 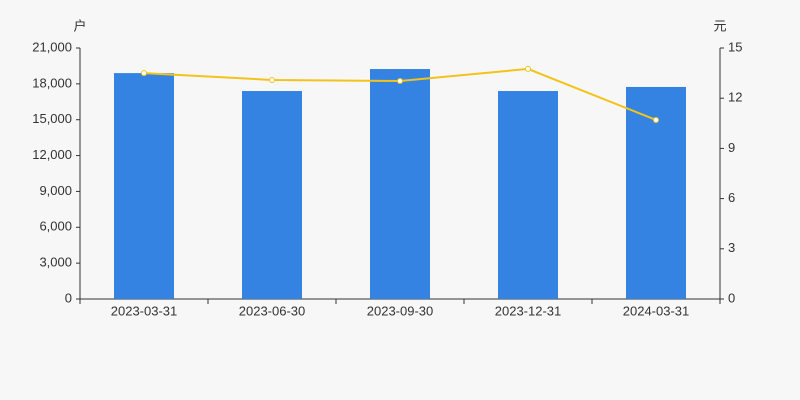 What do you see at coordinates (400, 310) in the screenshot?
I see `x-tick-label: 2023-09-30` at bounding box center [400, 310].